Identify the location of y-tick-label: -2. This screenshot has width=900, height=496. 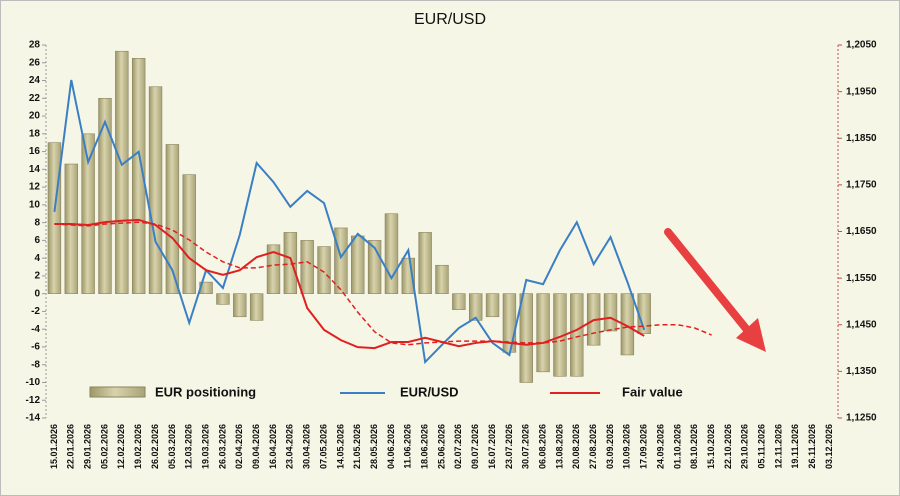
(35, 311).